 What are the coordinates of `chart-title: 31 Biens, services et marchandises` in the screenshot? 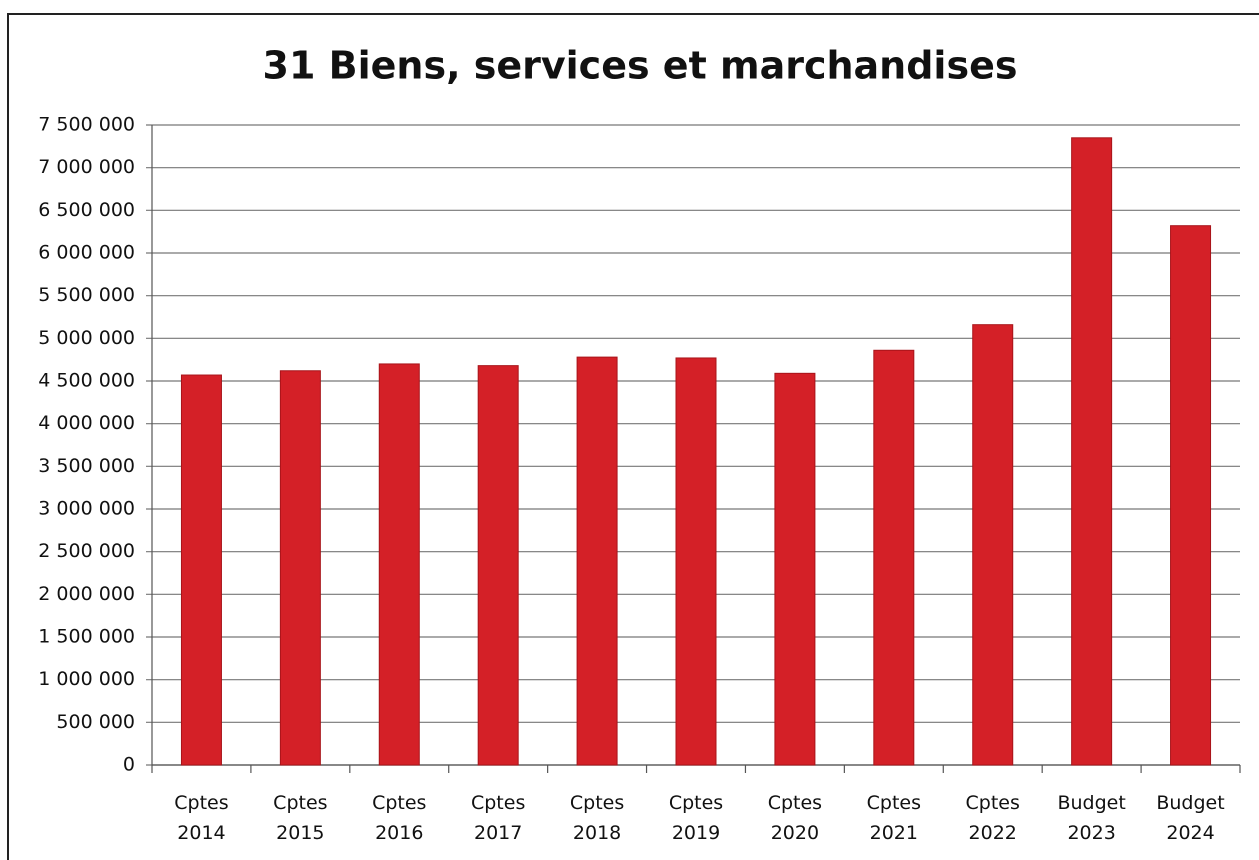 It's located at (640, 66).